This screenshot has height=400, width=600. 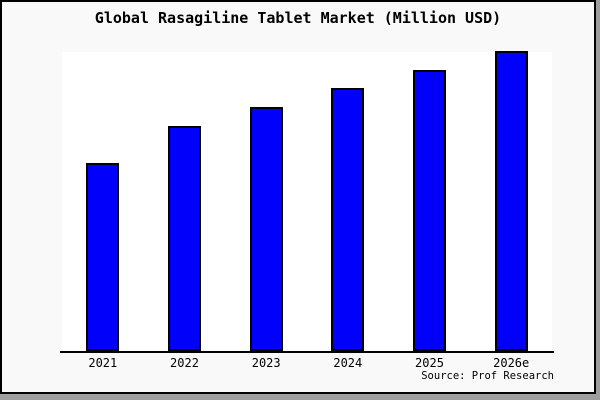 I want to click on source-attribution: Source: Prof Research, so click(x=487, y=376).